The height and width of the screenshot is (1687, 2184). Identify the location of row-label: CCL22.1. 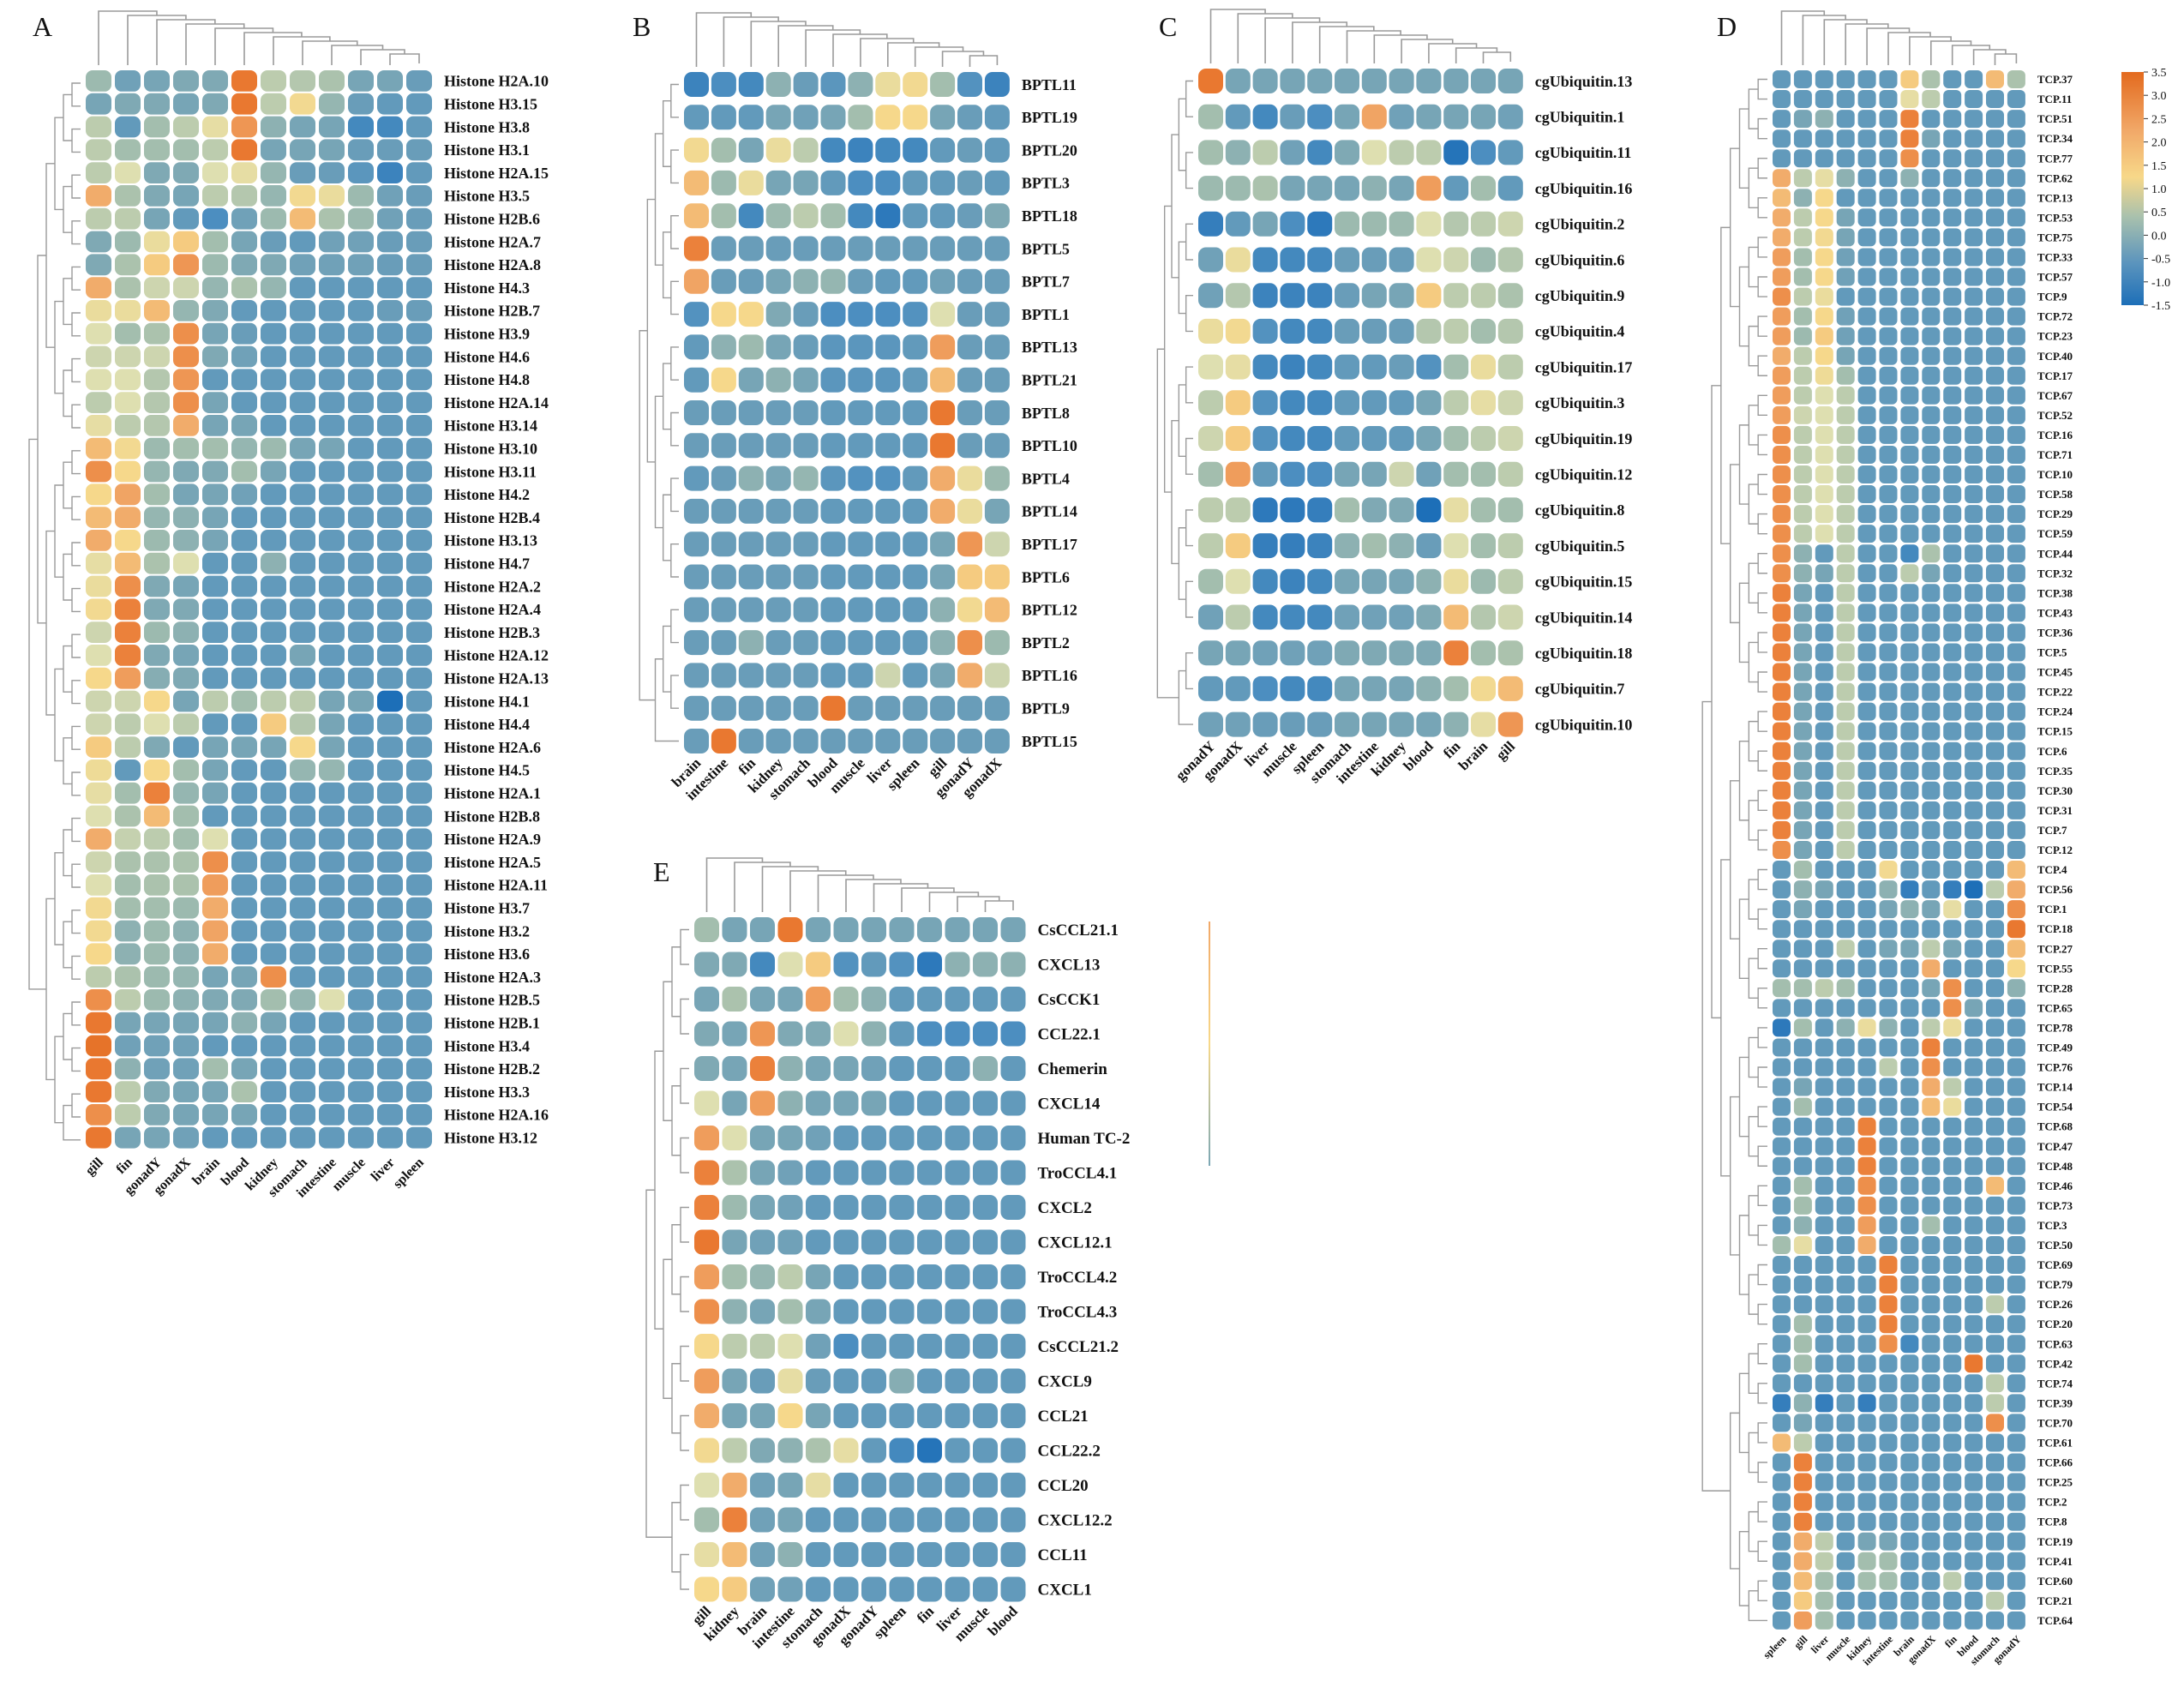
(1069, 1035).